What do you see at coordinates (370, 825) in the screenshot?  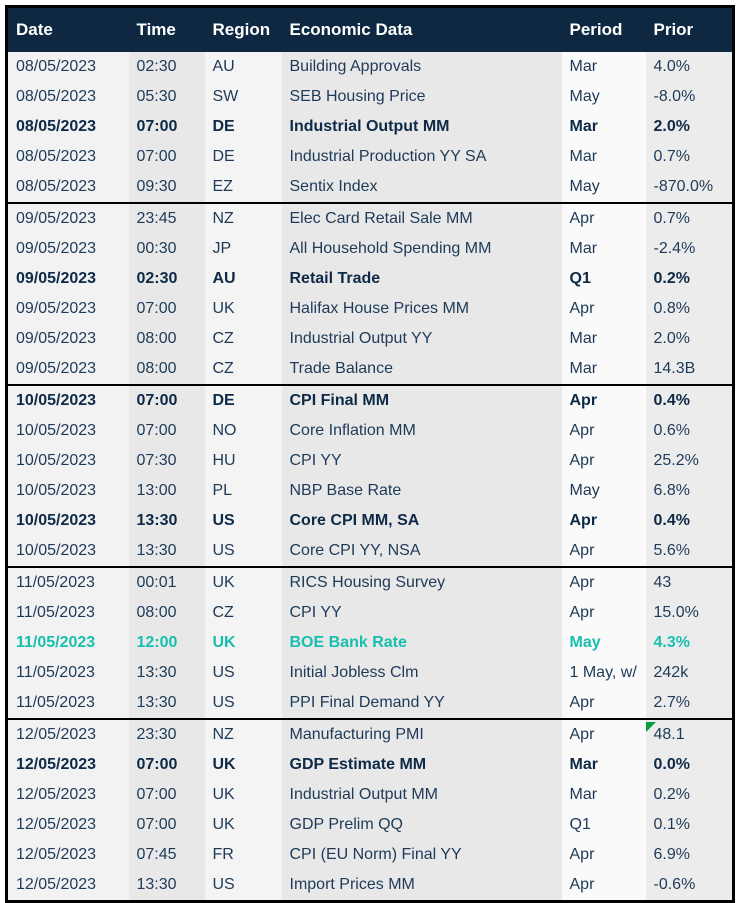 I see `table-row: 12/05/2023 07:00 UK GDP Prelim QQ Q1 0.1%` at bounding box center [370, 825].